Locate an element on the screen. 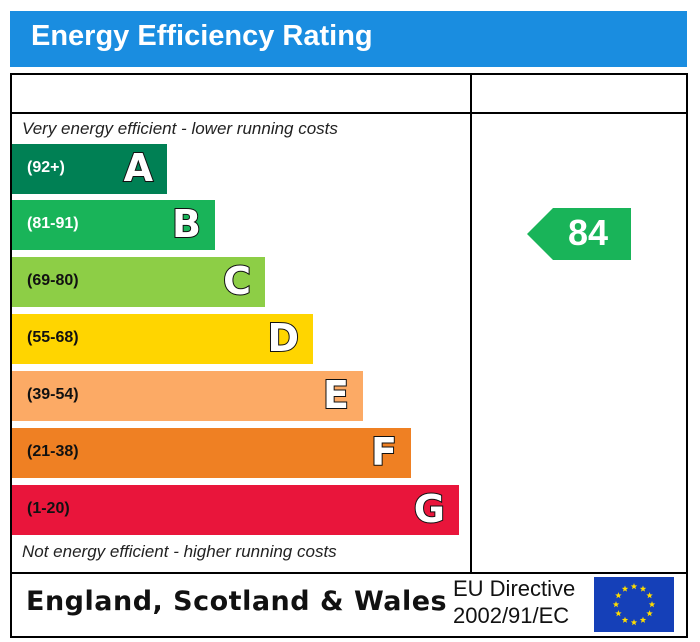  rating-bar-letter: C is located at coordinates (237, 281).